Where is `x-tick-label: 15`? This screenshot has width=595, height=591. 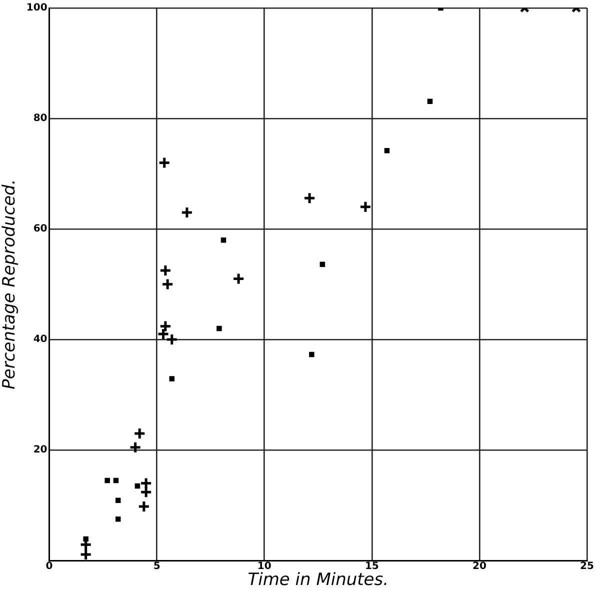
x-tick-label: 15 is located at coordinates (371, 566).